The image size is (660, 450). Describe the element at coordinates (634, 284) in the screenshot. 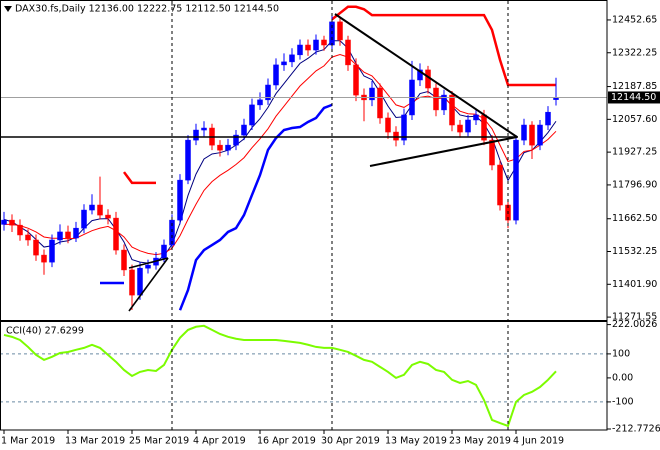

I see `y-tick-label: 11401.90` at that location.